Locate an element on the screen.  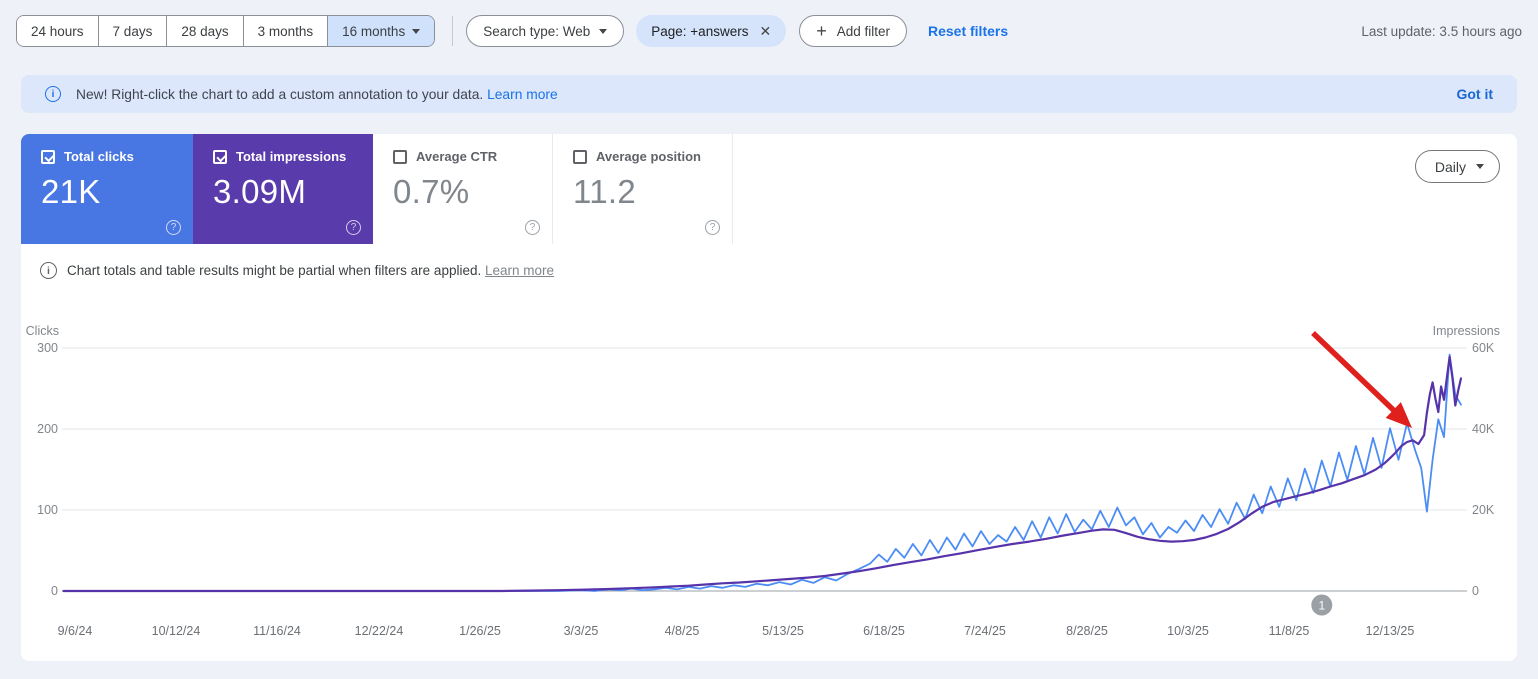
granularity-label: Daily is located at coordinates (1450, 166).